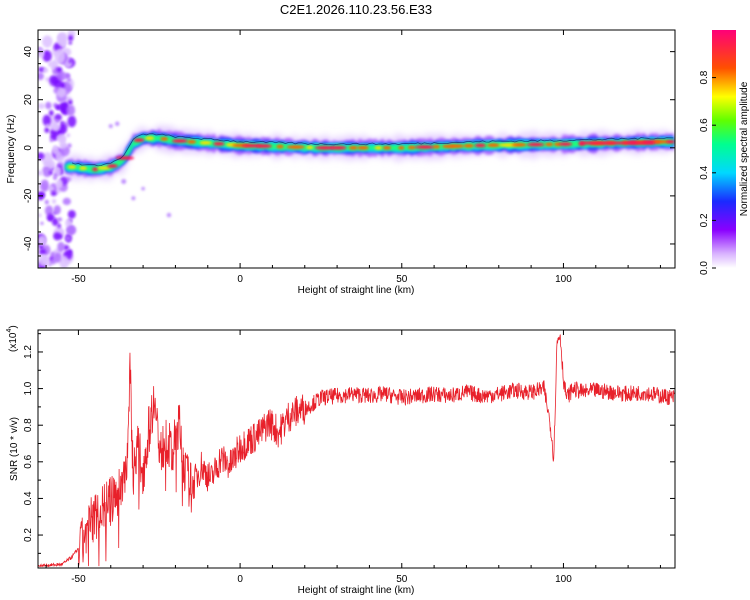 The width and height of the screenshot is (750, 600). I want to click on spectrogram-y-tick-label: 0, so click(28, 148).